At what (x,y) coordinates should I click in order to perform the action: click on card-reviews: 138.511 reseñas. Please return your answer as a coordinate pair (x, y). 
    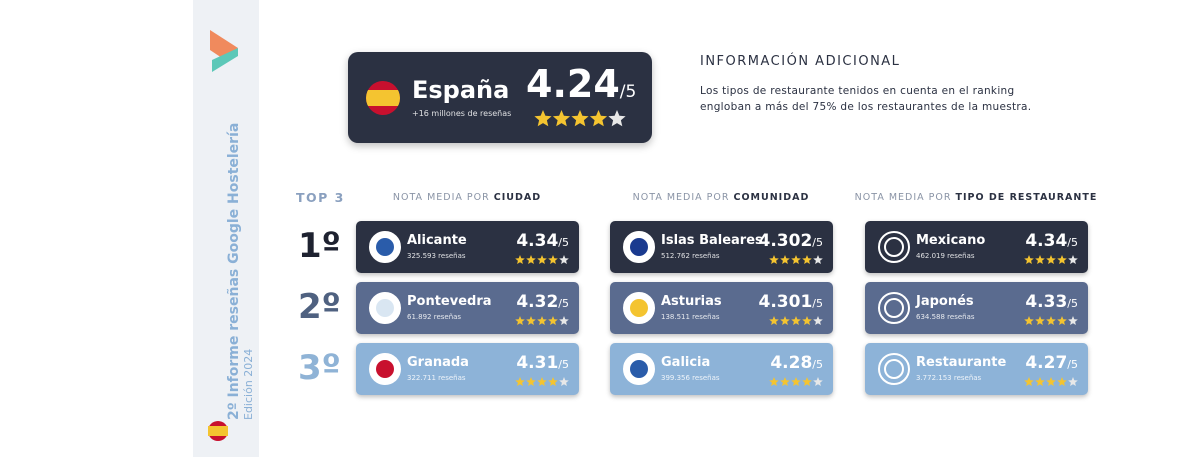
    Looking at the image, I should click on (690, 317).